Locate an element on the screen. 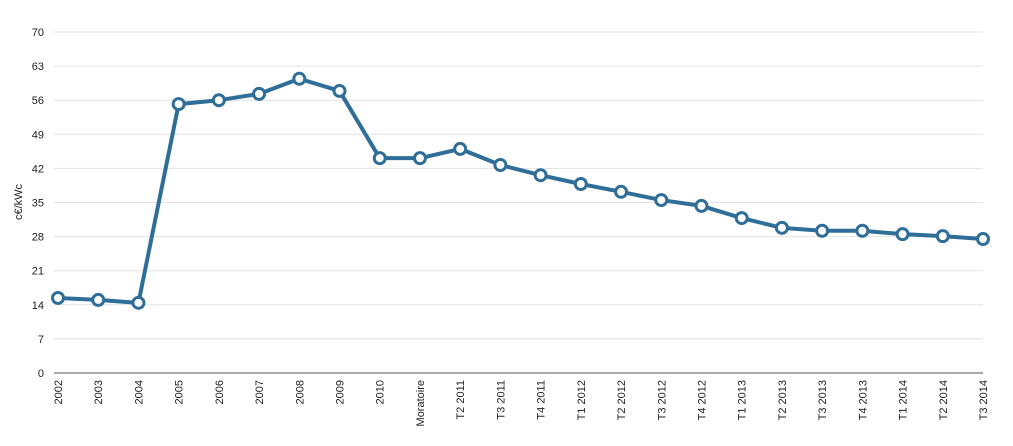  y-tick-label: 63 is located at coordinates (38, 67).